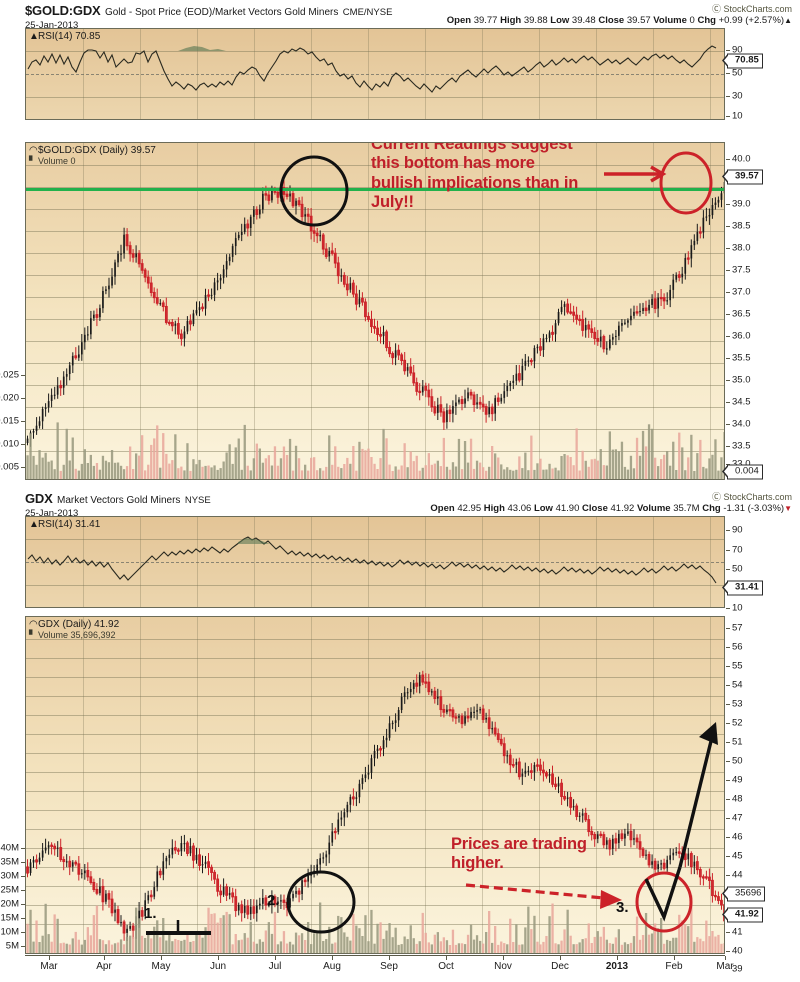 The image size is (800, 982). I want to click on chart2-date: 25-Jan-2013, so click(52, 513).